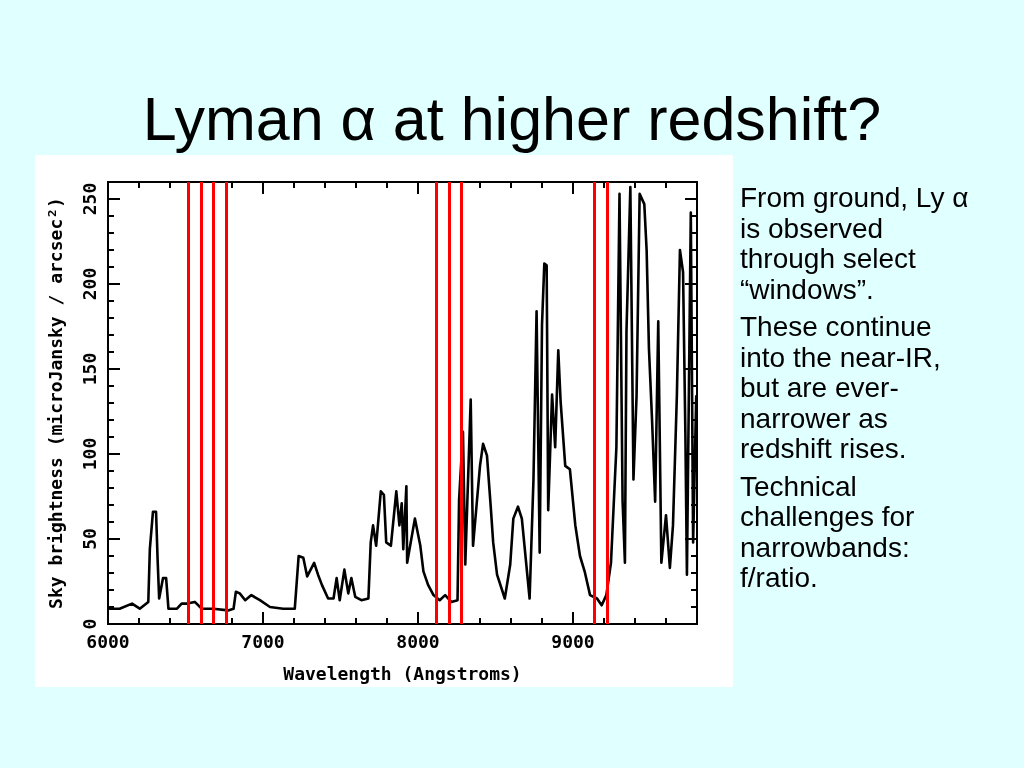  Describe the element at coordinates (841, 388) in the screenshot. I see `text: These continue into the near-IR, but are ever-narrower as redshift rises.` at that location.